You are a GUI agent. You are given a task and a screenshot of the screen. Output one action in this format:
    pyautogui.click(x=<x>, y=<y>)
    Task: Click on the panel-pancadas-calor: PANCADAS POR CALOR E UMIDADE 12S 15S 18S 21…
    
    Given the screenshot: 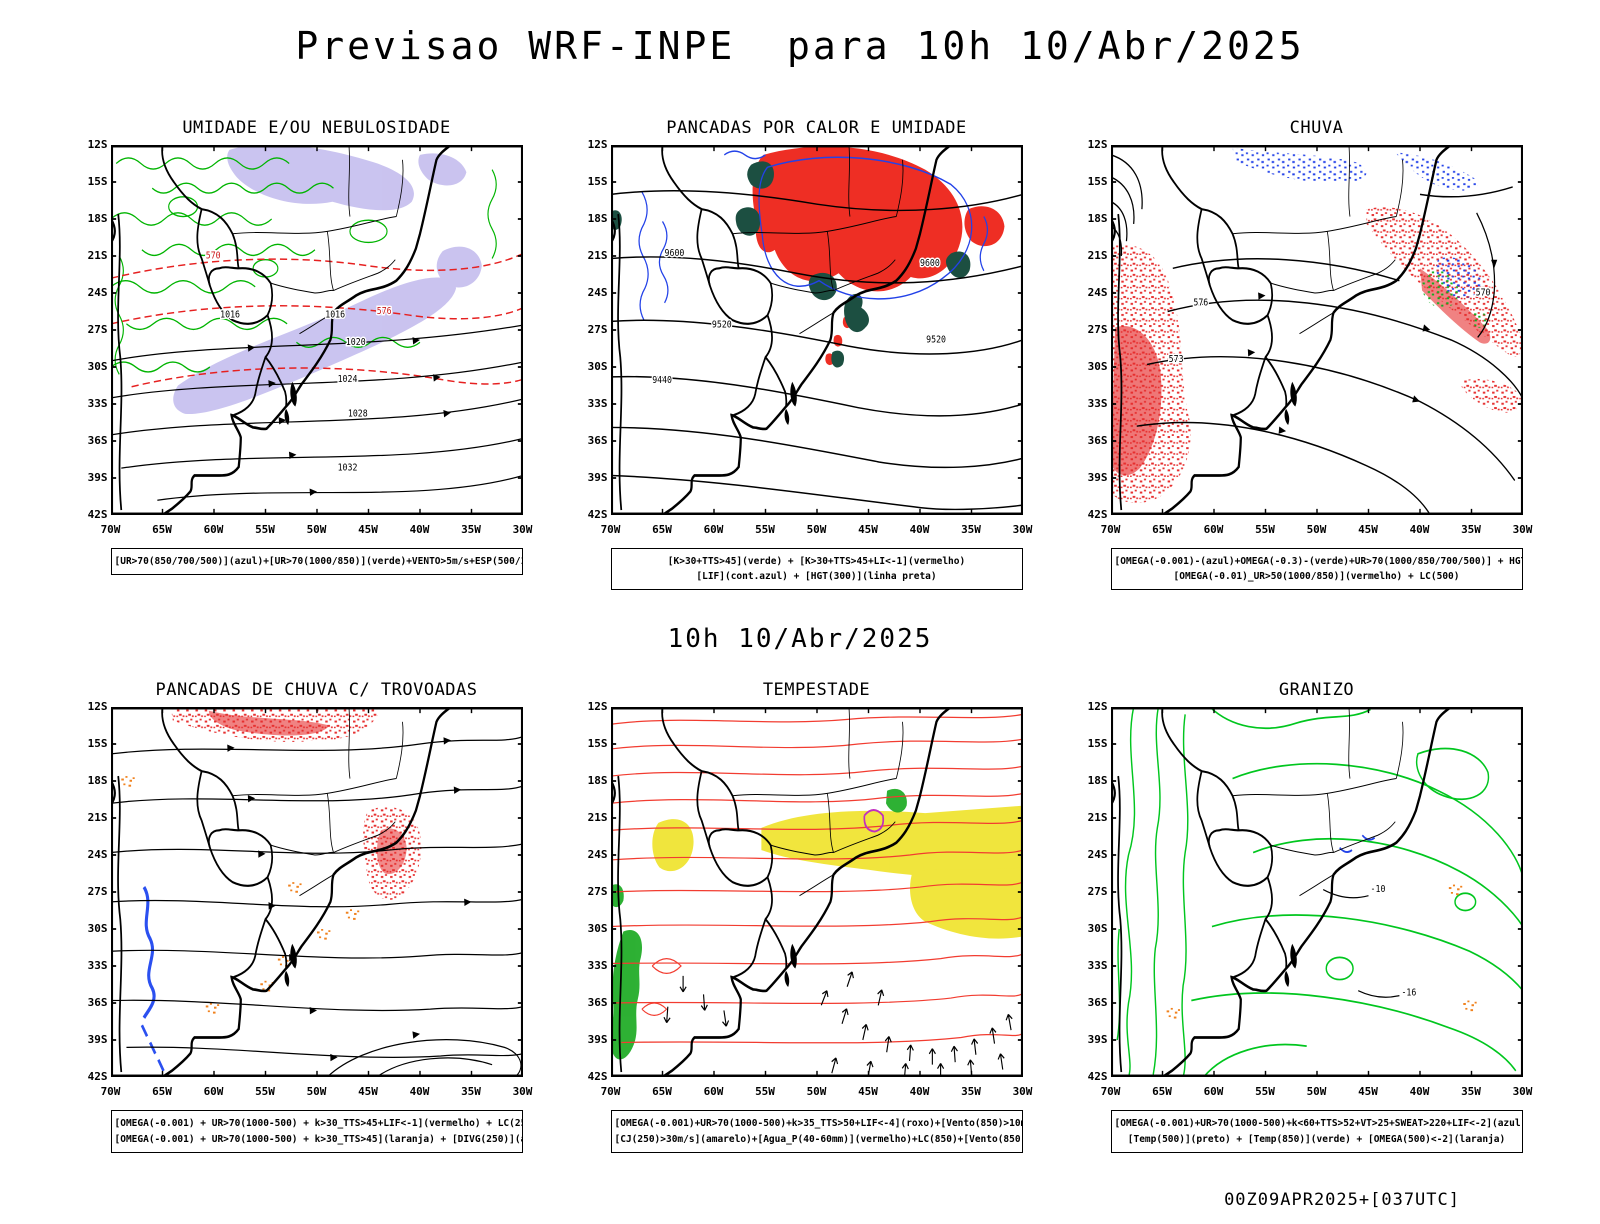 What is the action you would take?
    pyautogui.click(x=805, y=354)
    